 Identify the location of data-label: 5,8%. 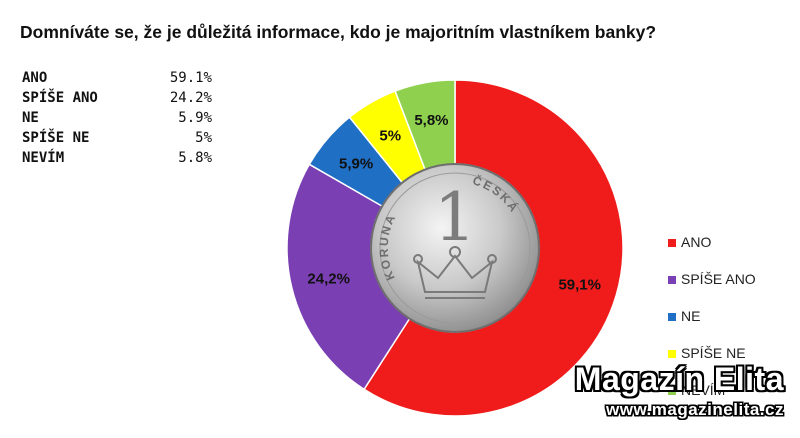
(431, 120).